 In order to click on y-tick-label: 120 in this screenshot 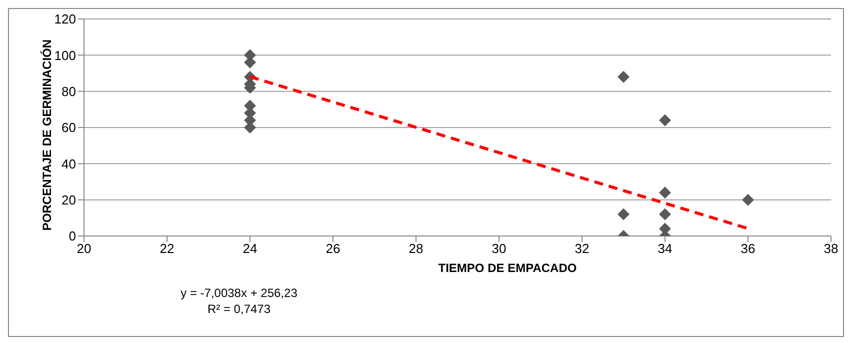, I will do `click(65, 19)`.